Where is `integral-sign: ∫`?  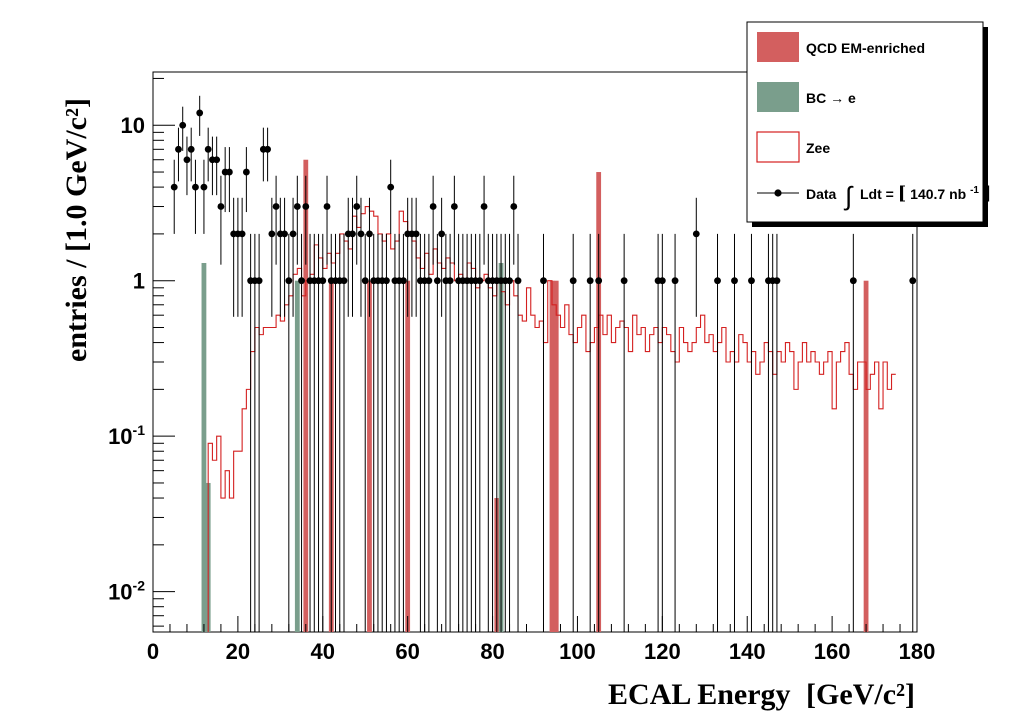
integral-sign: ∫ is located at coordinates (848, 196).